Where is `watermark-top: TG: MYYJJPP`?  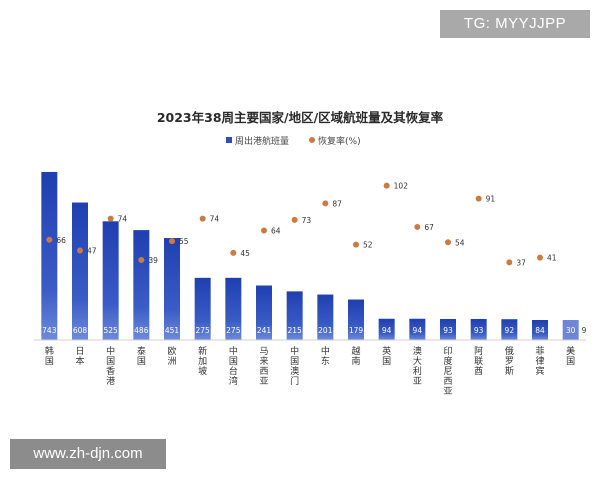 watermark-top: TG: MYYJJPP is located at coordinates (515, 24).